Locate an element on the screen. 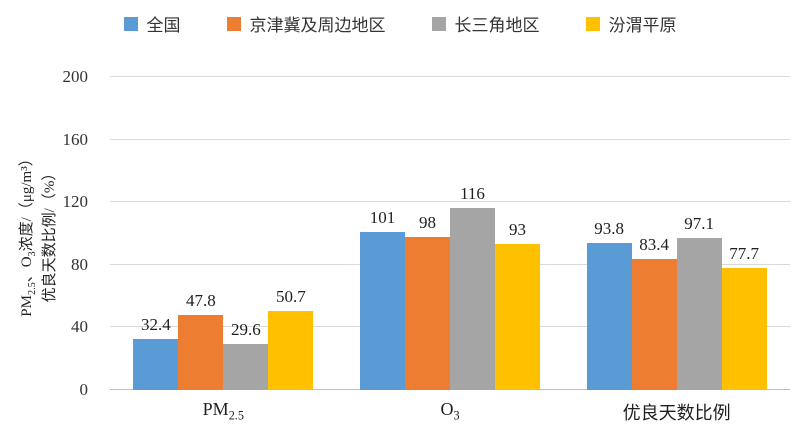  bar-value-label: 77.7 is located at coordinates (744, 254).